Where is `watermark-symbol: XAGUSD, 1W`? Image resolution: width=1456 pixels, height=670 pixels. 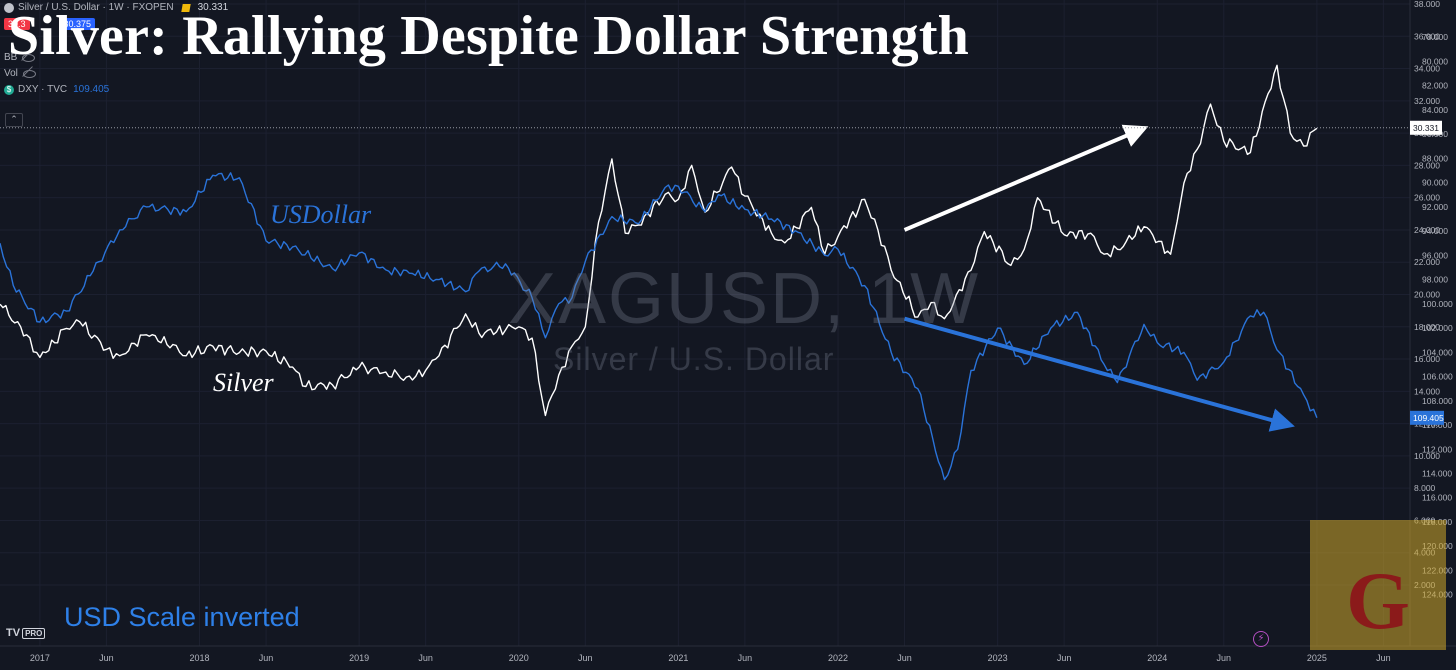 watermark-symbol: XAGUSD, 1W is located at coordinates (744, 299).